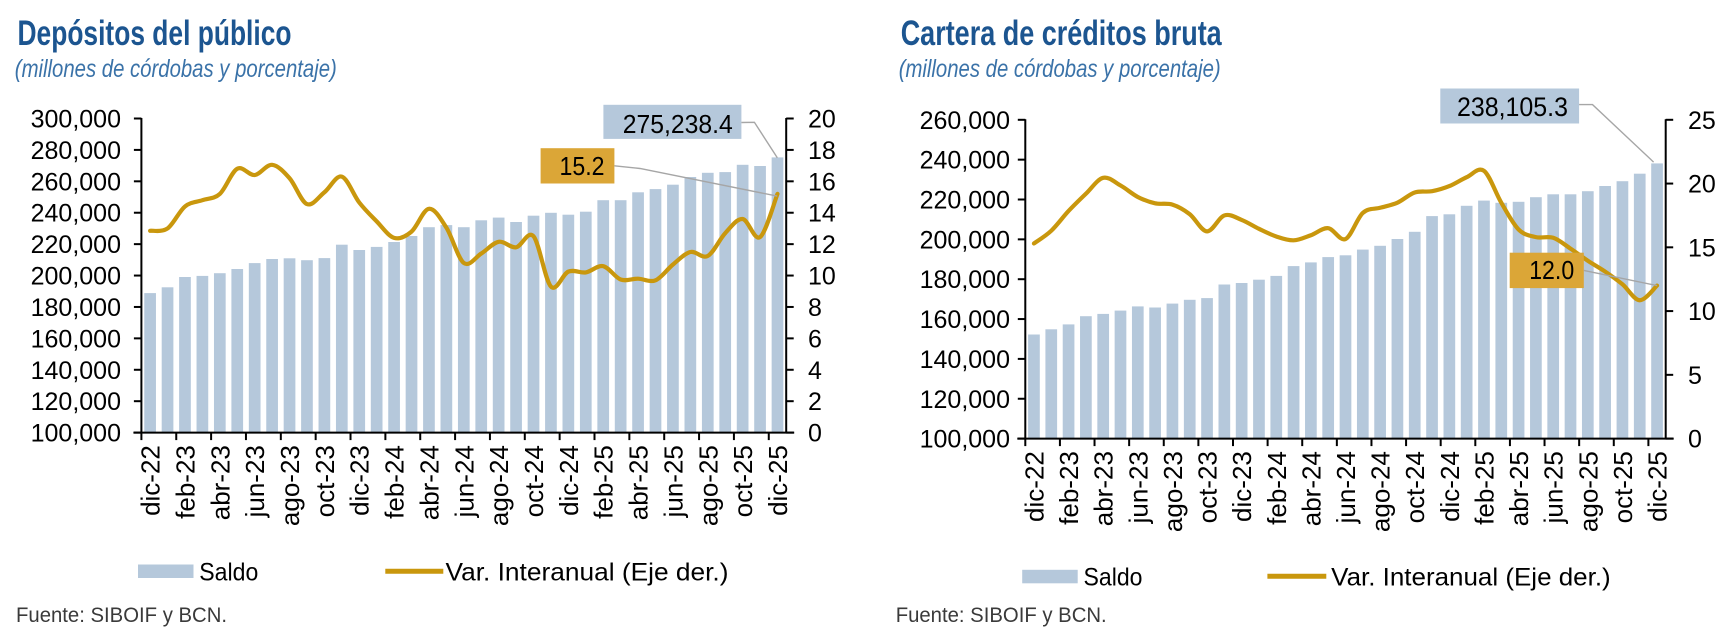 The image size is (1727, 641). I want to click on svg-text: 14, so click(822, 214).